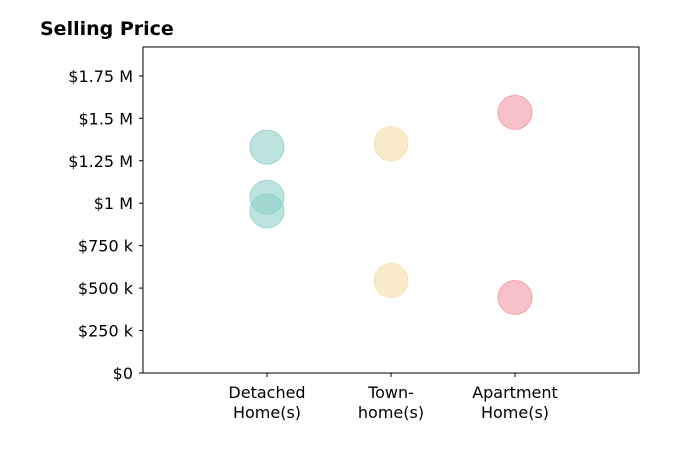 Image resolution: width=679 pixels, height=462 pixels. What do you see at coordinates (106, 288) in the screenshot?
I see `y-tick-label: $500 k` at bounding box center [106, 288].